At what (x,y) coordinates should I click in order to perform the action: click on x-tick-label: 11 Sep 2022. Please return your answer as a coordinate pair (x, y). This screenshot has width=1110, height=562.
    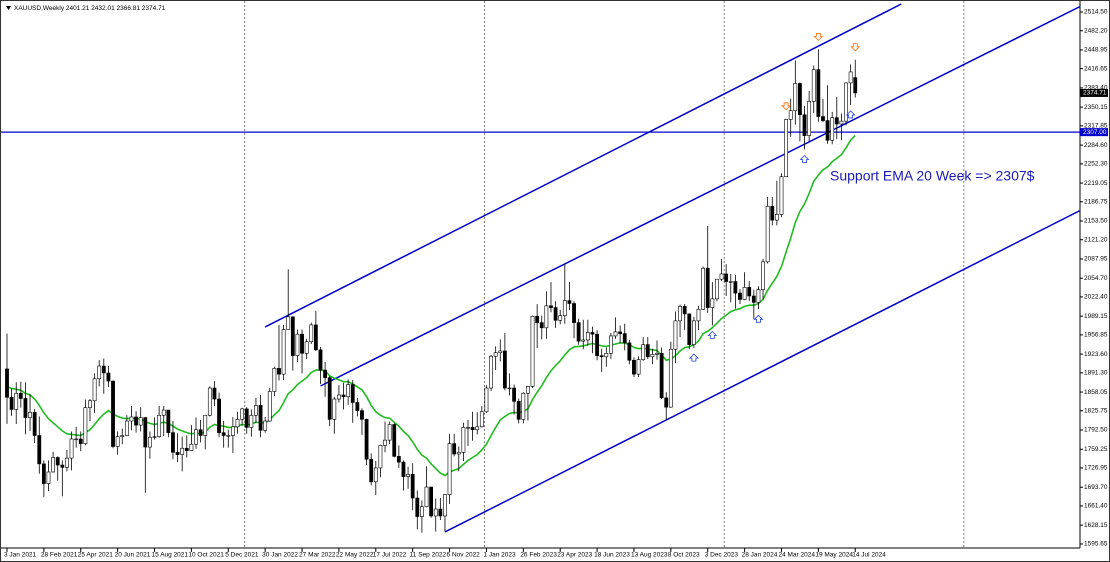
    Looking at the image, I should click on (428, 555).